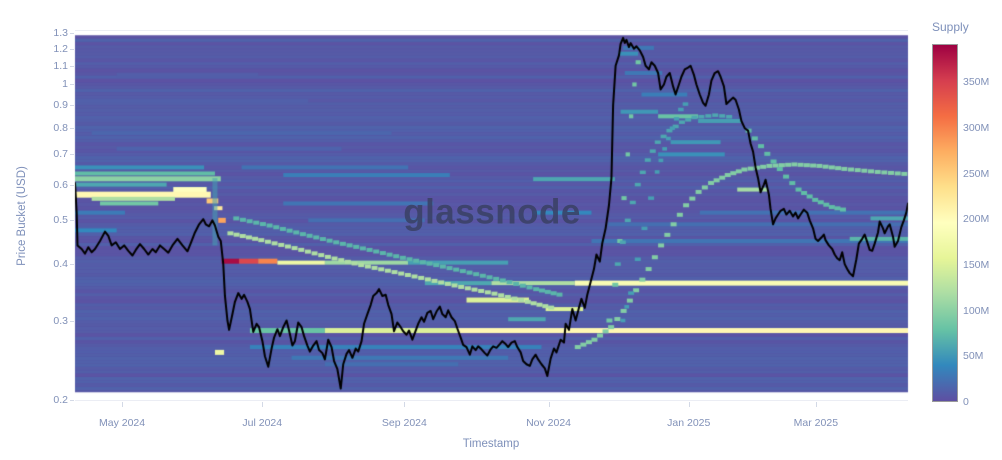  I want to click on colorbar-tick-label: 300M, so click(976, 128).